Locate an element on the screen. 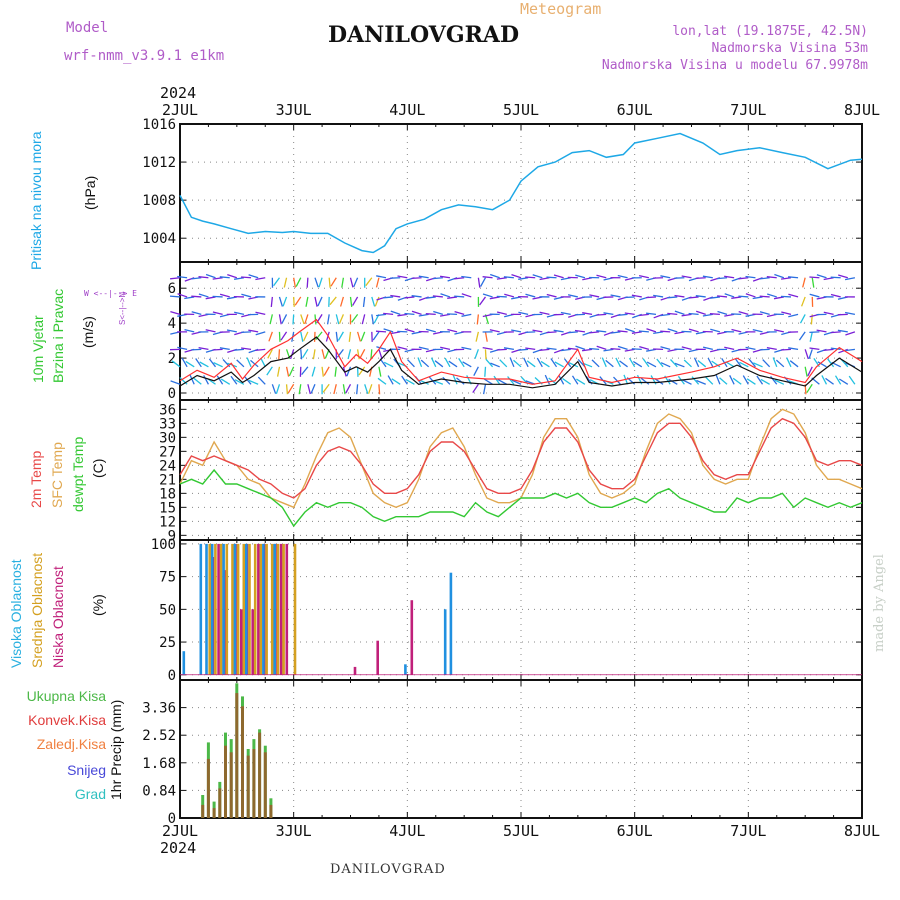  legend-snow: Snijeg is located at coordinates (86, 770).